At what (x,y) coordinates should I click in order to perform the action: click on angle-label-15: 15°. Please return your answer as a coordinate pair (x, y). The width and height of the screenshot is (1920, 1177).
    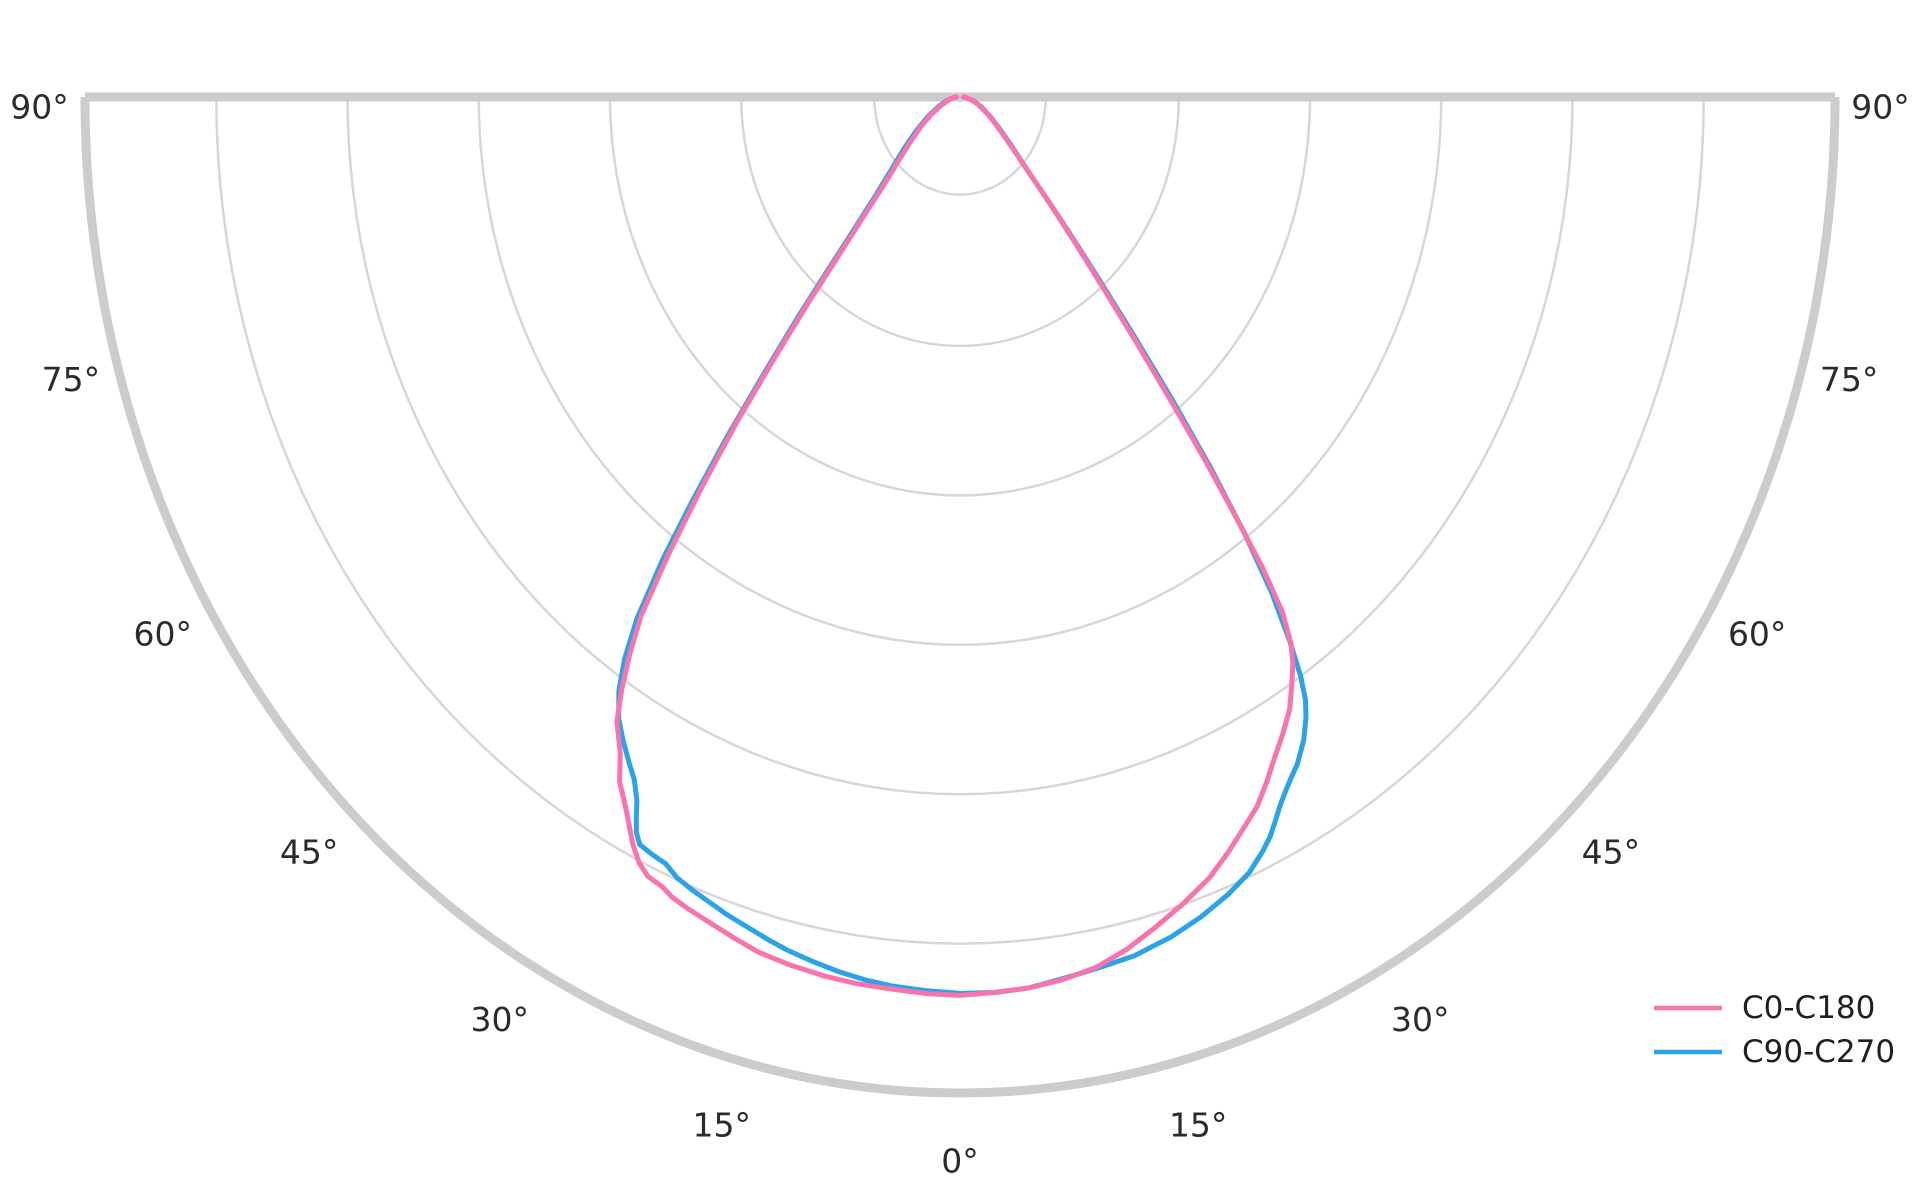
    Looking at the image, I should click on (1198, 1124).